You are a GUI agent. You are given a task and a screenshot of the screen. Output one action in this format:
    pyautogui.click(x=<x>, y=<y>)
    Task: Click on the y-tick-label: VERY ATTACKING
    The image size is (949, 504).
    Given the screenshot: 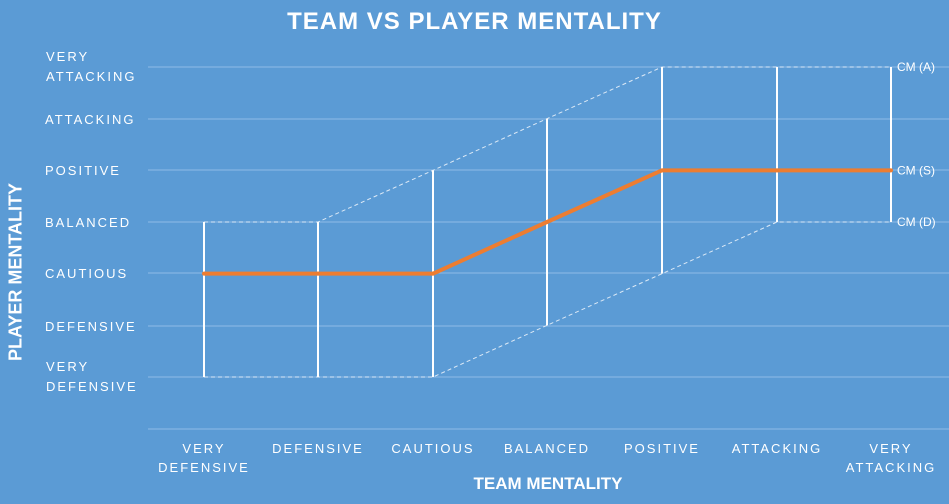 What is the action you would take?
    pyautogui.click(x=91, y=66)
    